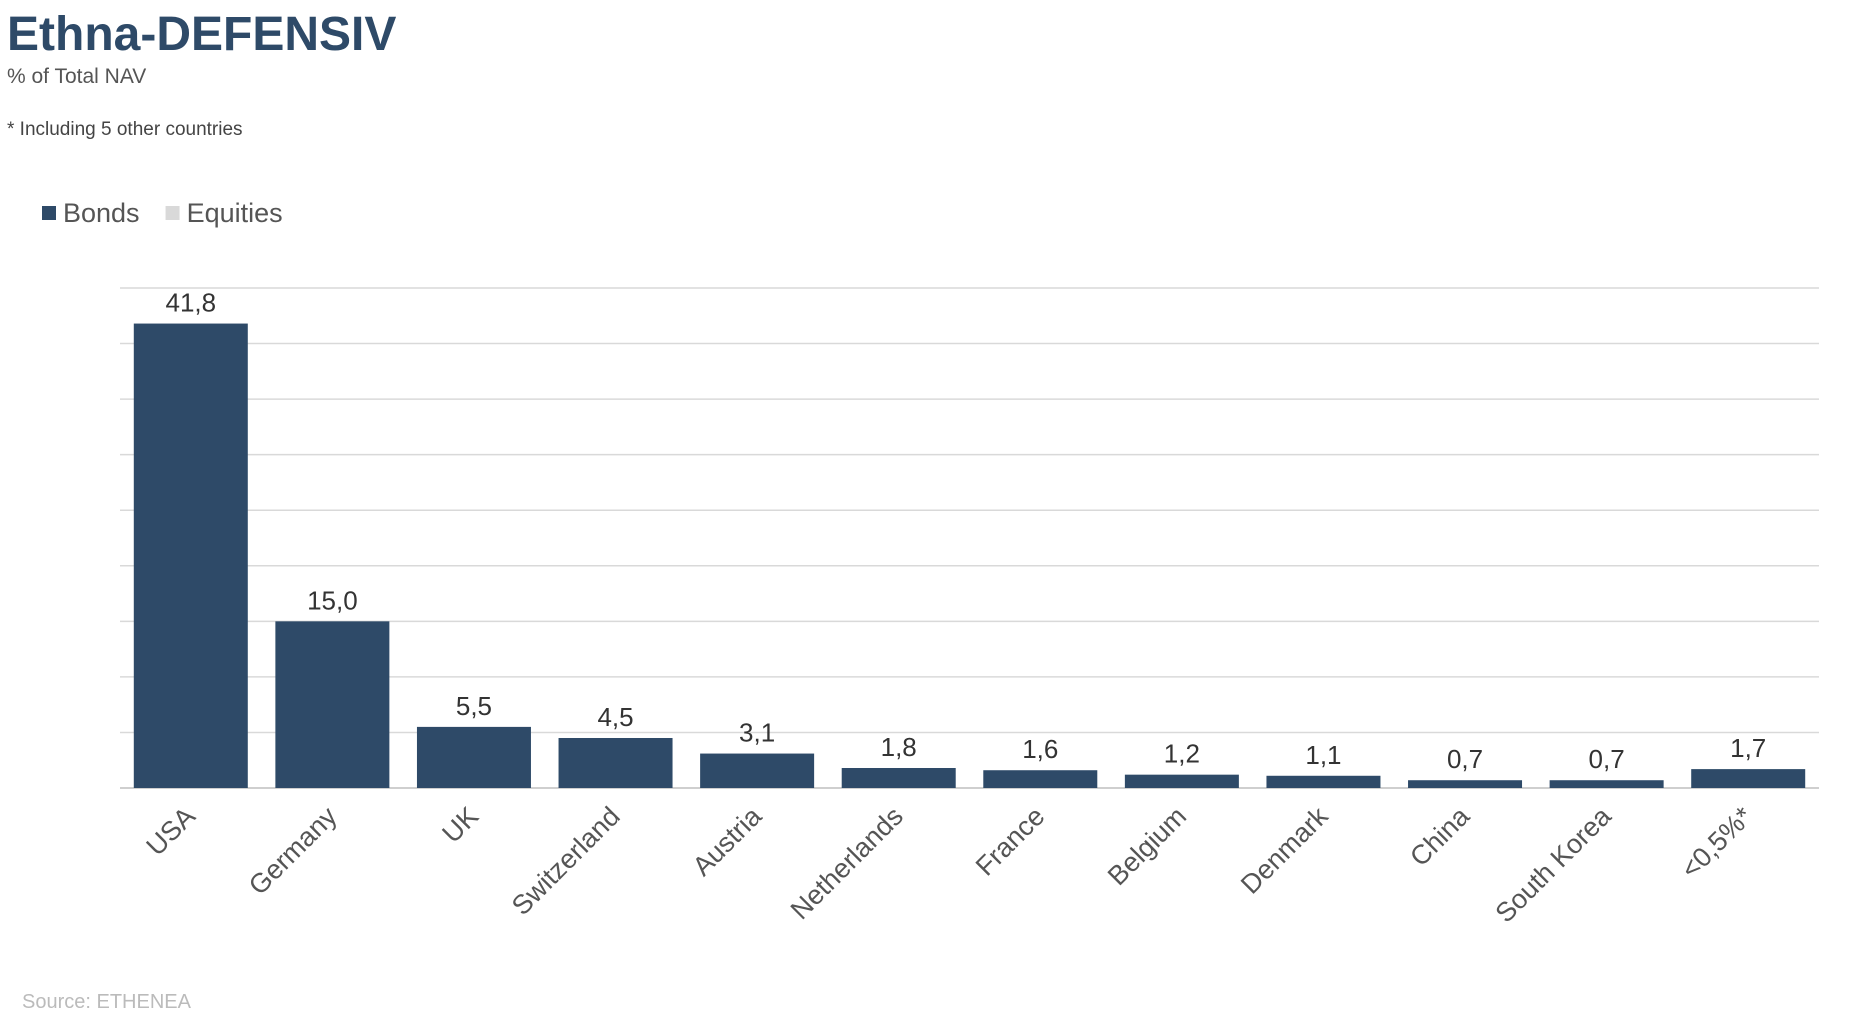 The width and height of the screenshot is (1855, 1013). Describe the element at coordinates (1182, 754) in the screenshot. I see `data-label: 1,2` at that location.